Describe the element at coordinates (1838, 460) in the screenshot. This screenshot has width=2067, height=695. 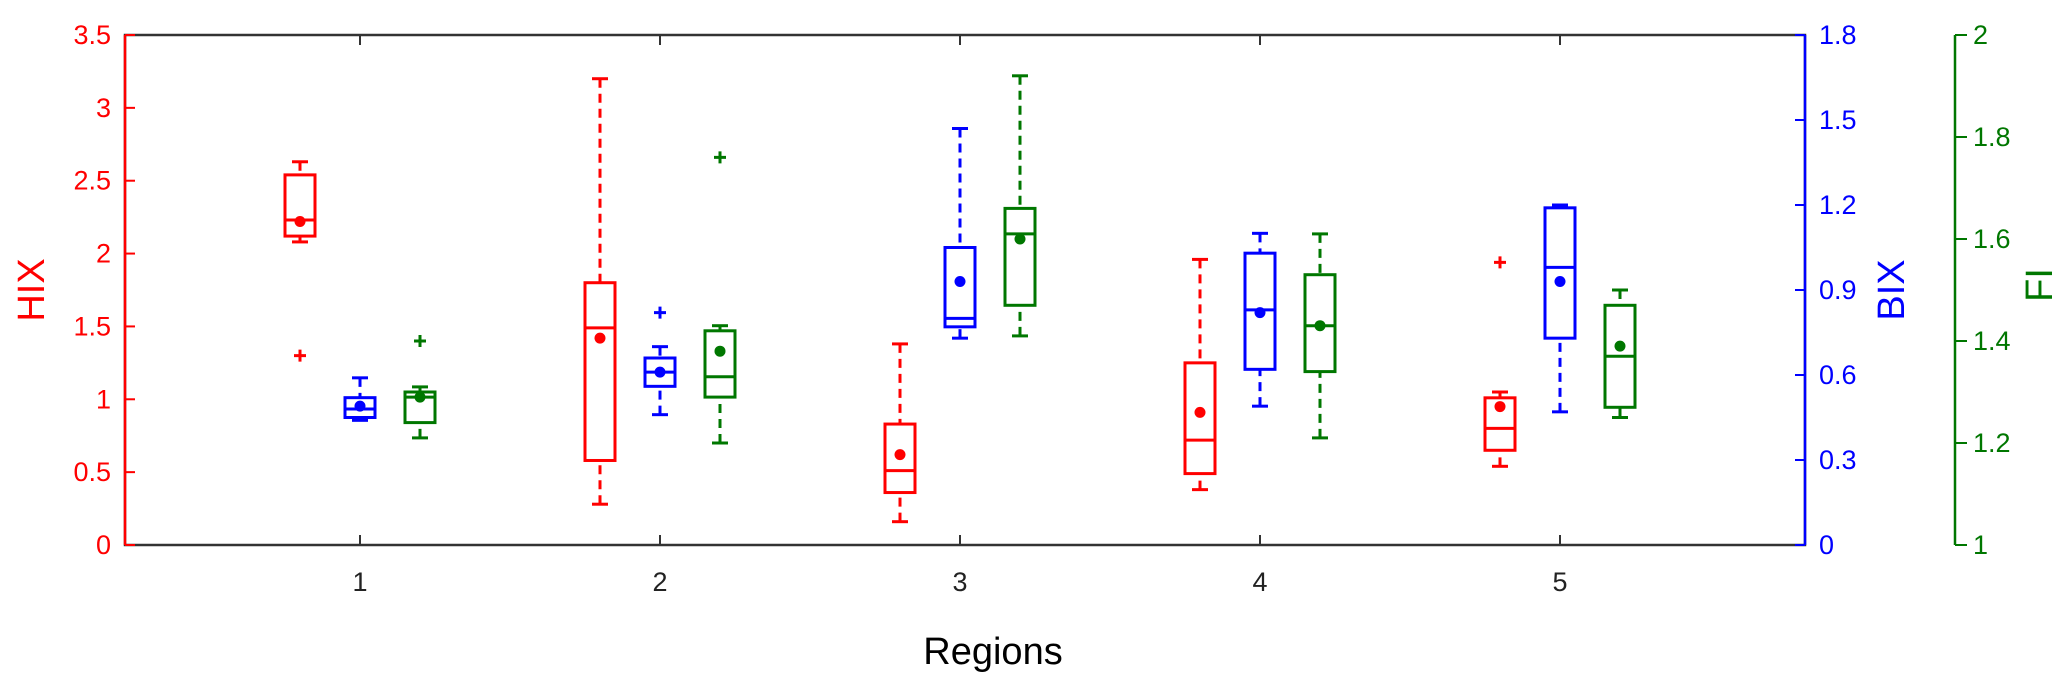
I see `bix-tick-label: 0.3` at that location.